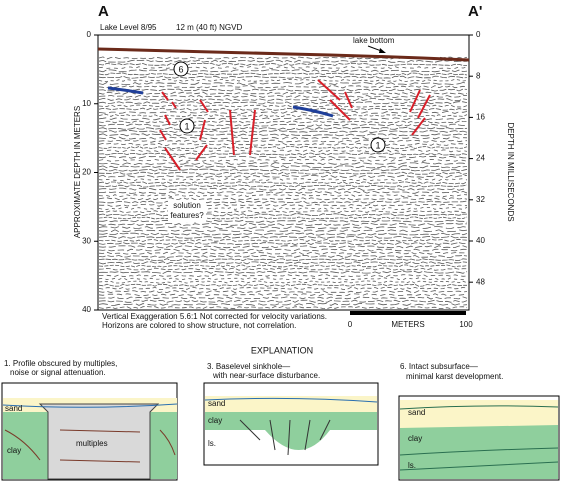  Describe the element at coordinates (479, 452) in the screenshot. I see `clay-layer` at that location.